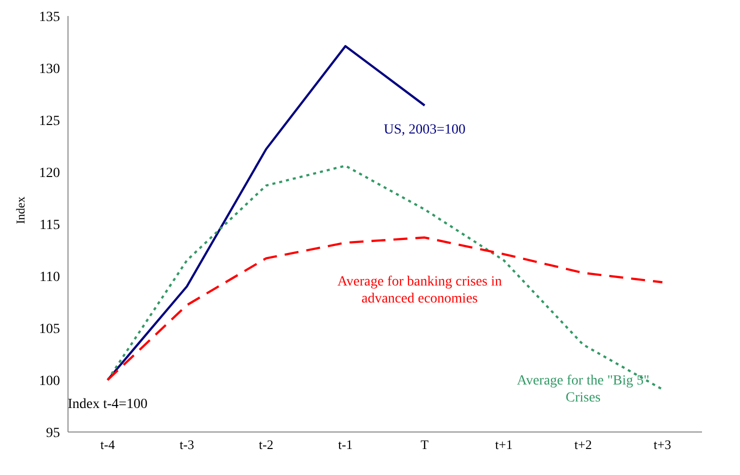 This screenshot has width=740, height=475. What do you see at coordinates (266, 444) in the screenshot?
I see `x-tick-label: t-2` at bounding box center [266, 444].